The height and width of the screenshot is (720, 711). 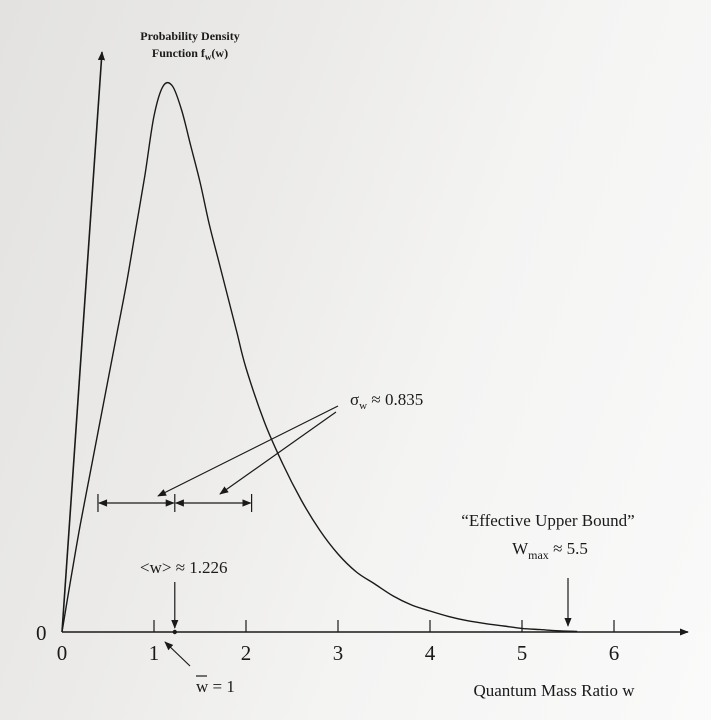 I want to click on x-tick-label: 4, so click(x=430, y=653).